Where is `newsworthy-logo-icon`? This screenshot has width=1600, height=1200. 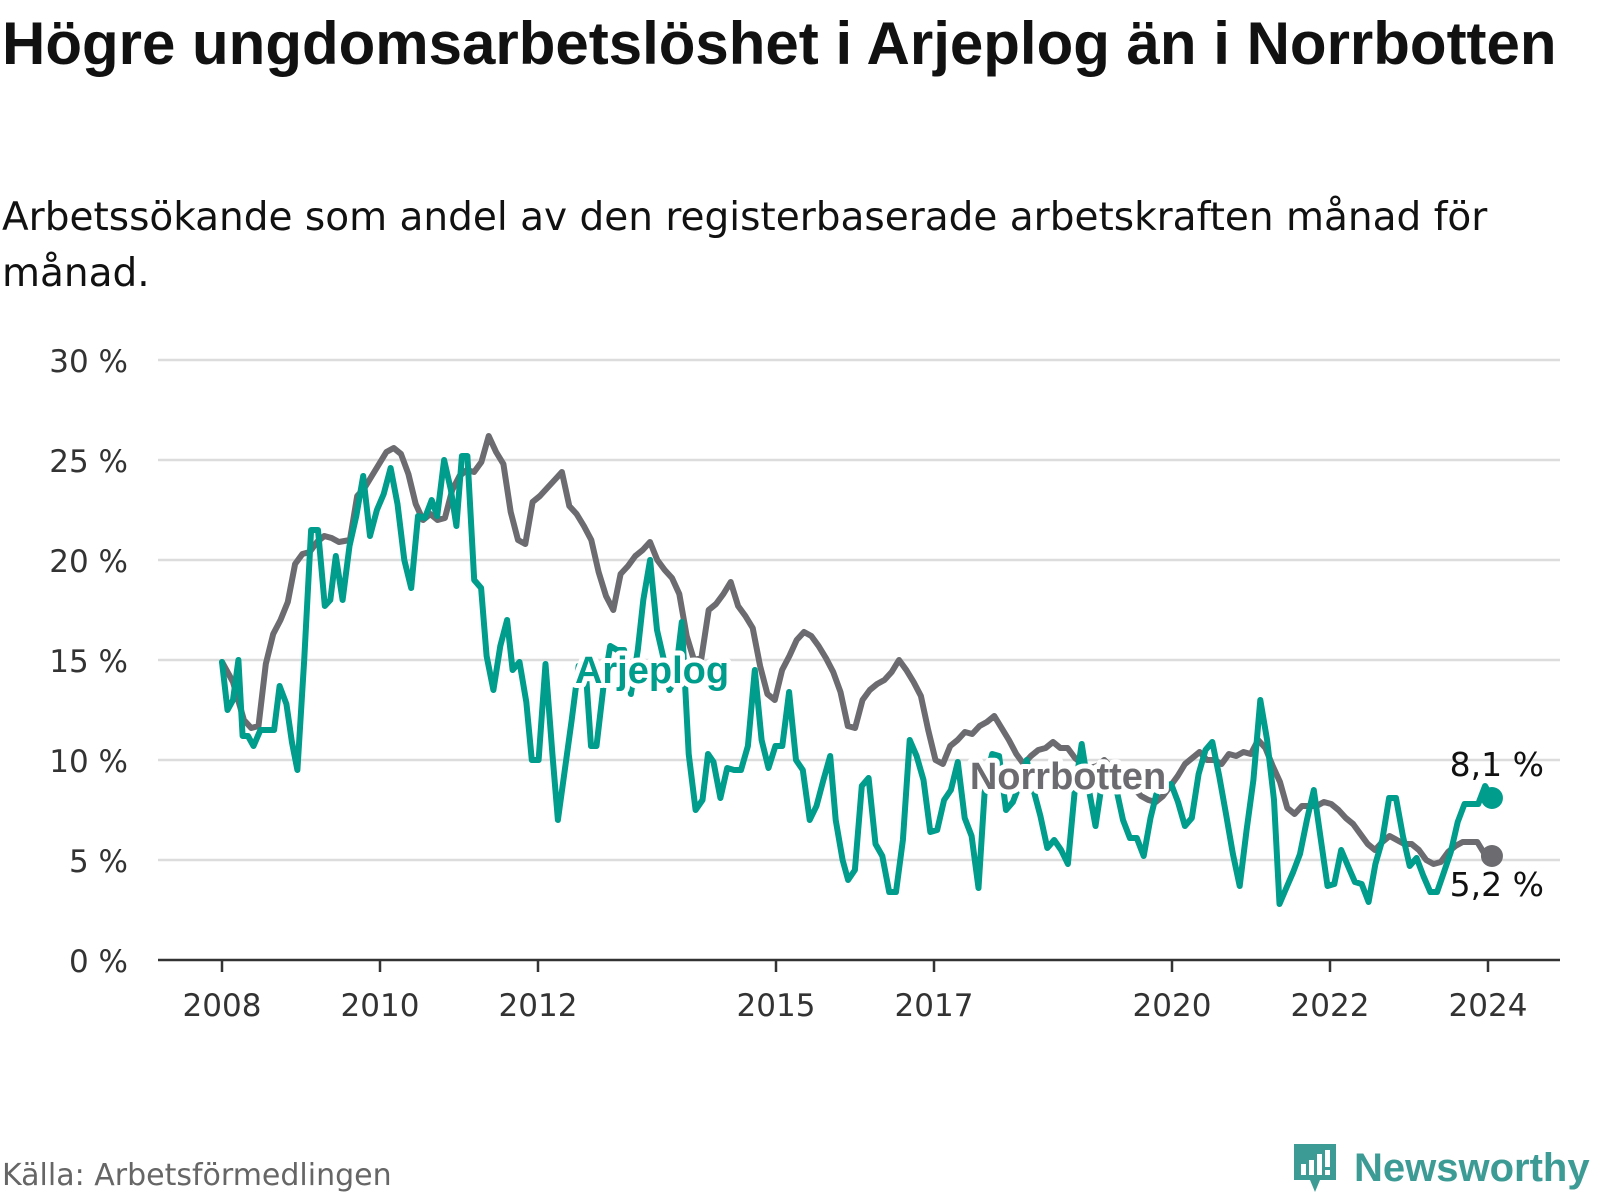 newsworthy-logo-icon is located at coordinates (1315, 1168).